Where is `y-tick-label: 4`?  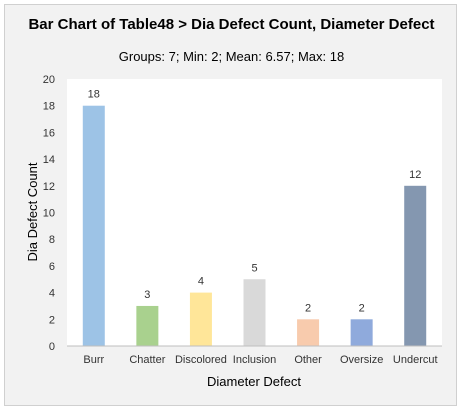 y-tick-label: 4 is located at coordinates (52, 294).